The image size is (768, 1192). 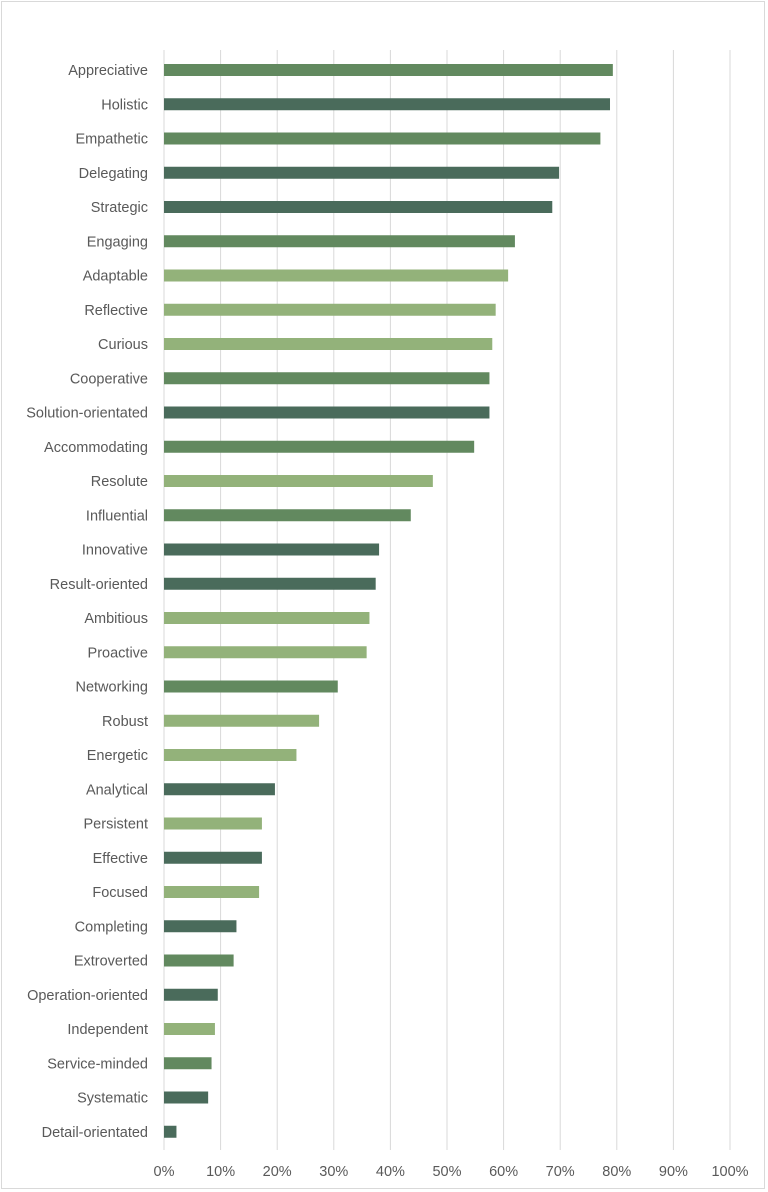 What do you see at coordinates (111, 927) in the screenshot?
I see `category-label: Completing` at bounding box center [111, 927].